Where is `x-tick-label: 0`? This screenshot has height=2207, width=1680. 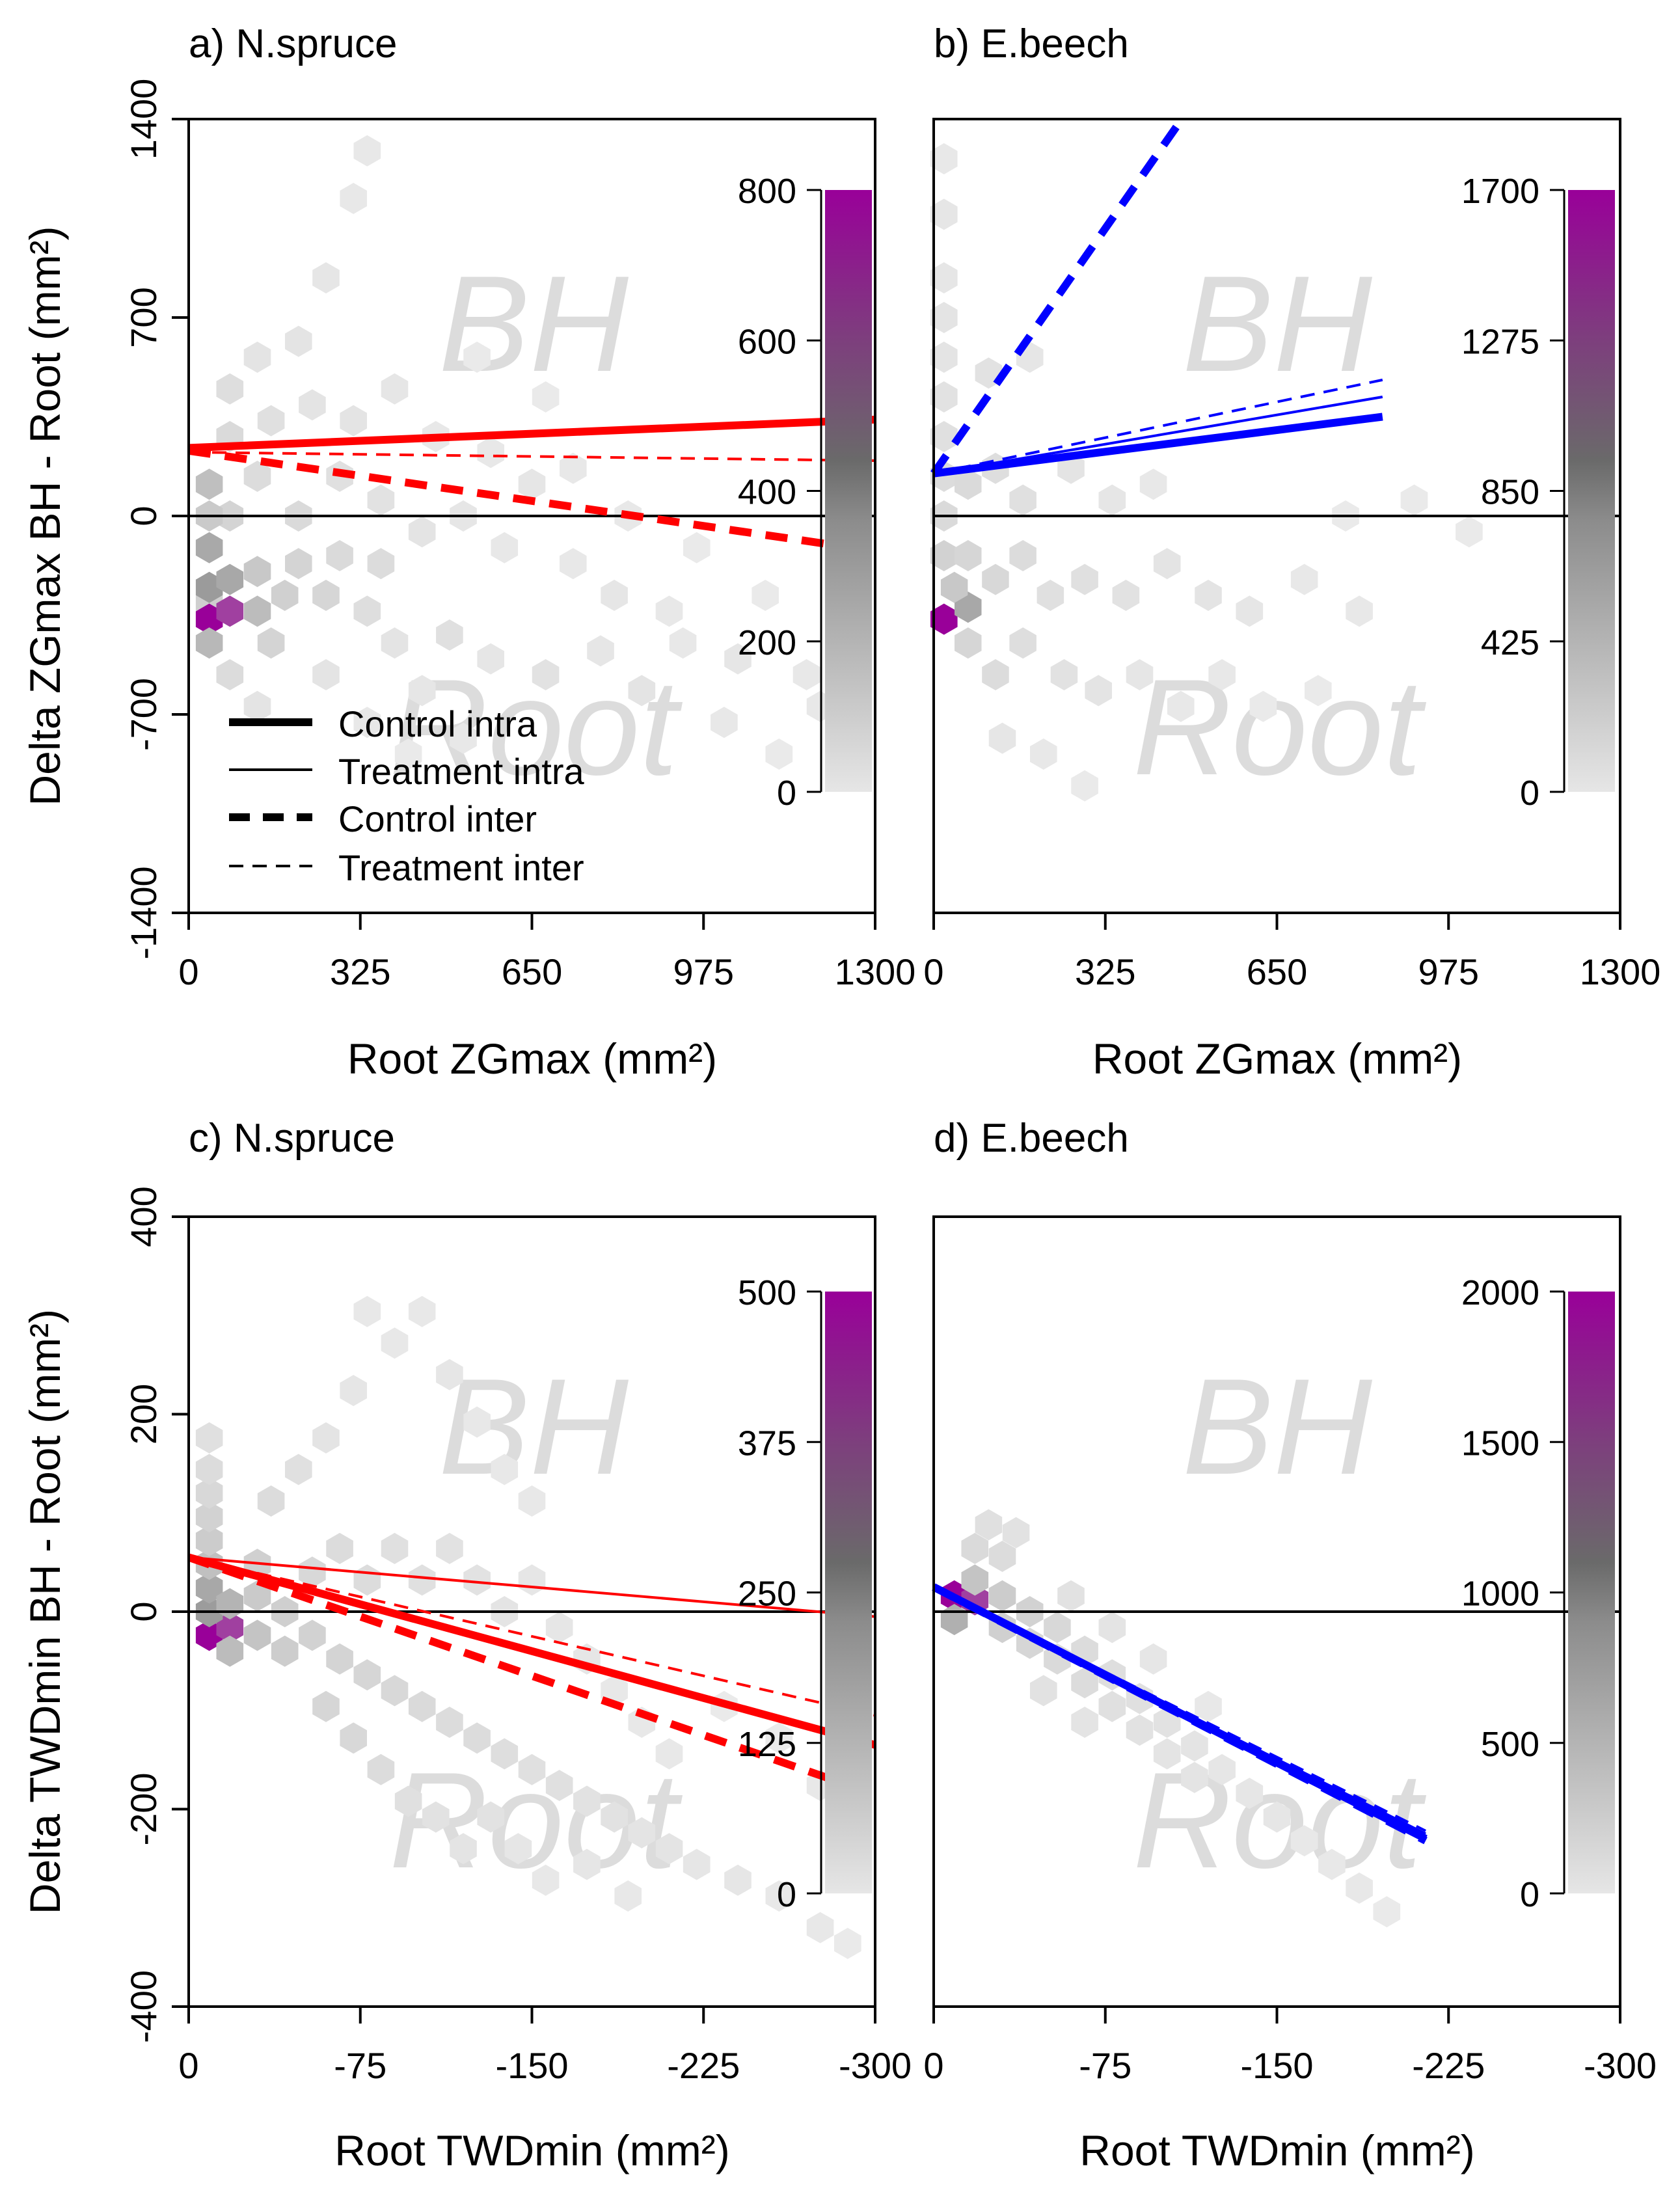 x-tick-label: 0 is located at coordinates (188, 2065).